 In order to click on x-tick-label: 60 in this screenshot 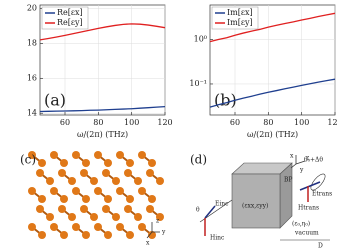, I will do `click(65, 122)`.